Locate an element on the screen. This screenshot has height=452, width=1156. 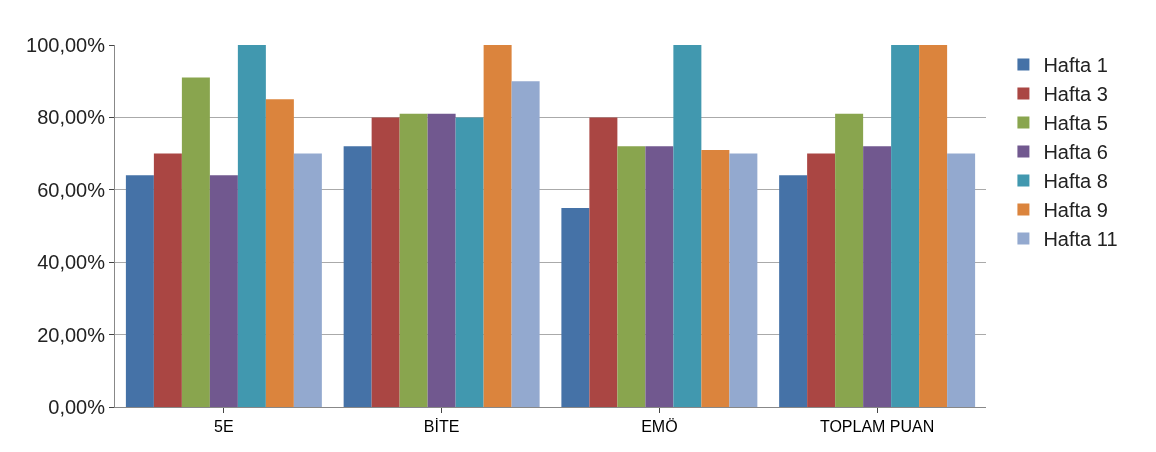
y-tick-label: 80,00% is located at coordinates (71, 117).